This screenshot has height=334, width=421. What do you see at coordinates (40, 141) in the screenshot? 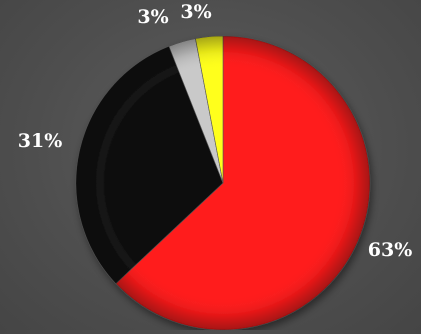
I see `slice-label-2: 31%` at bounding box center [40, 141].